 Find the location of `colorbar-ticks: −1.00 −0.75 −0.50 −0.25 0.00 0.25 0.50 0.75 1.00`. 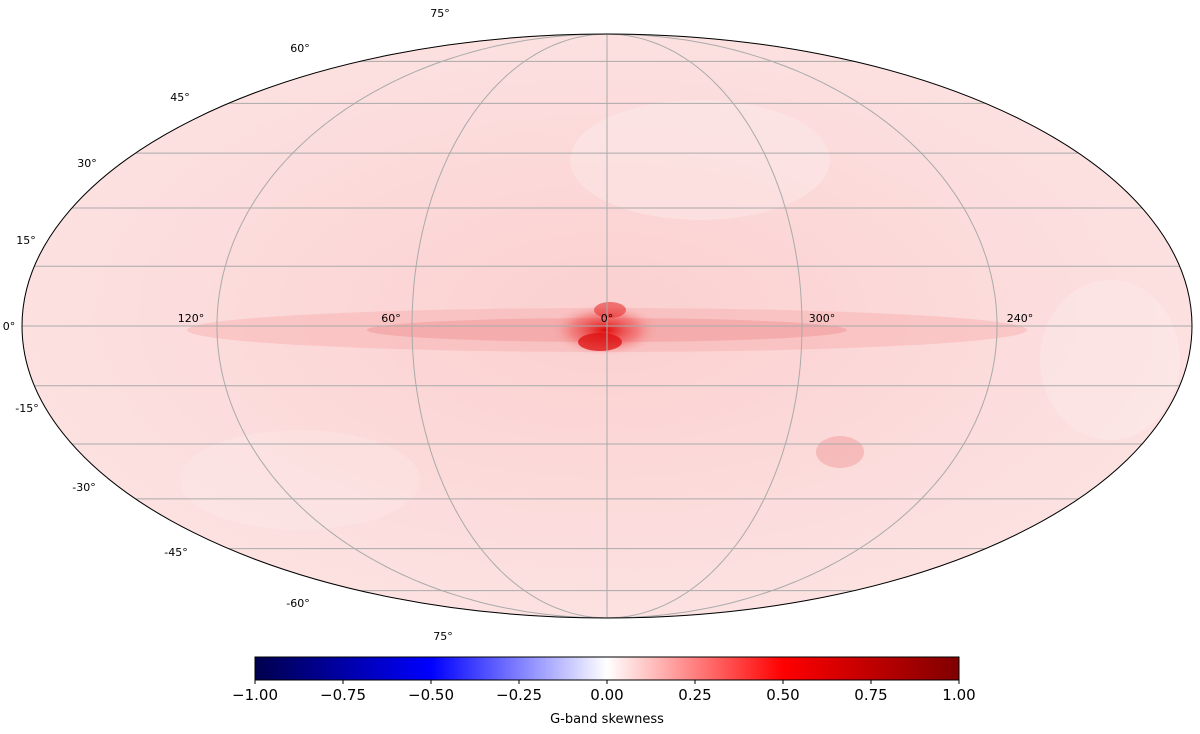

colorbar-ticks: −1.00 −0.75 −0.50 −0.25 0.00 0.25 0.50 0.75 1.00 is located at coordinates (604, 692).